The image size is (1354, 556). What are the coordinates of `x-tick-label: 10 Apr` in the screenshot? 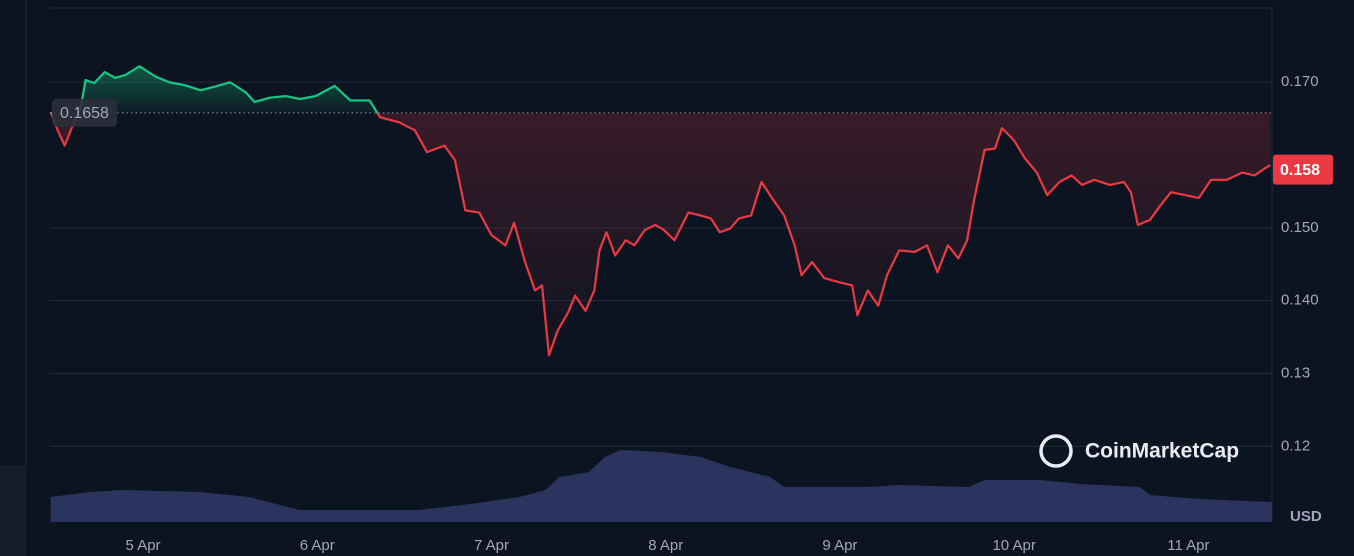 It's located at (1013, 545).